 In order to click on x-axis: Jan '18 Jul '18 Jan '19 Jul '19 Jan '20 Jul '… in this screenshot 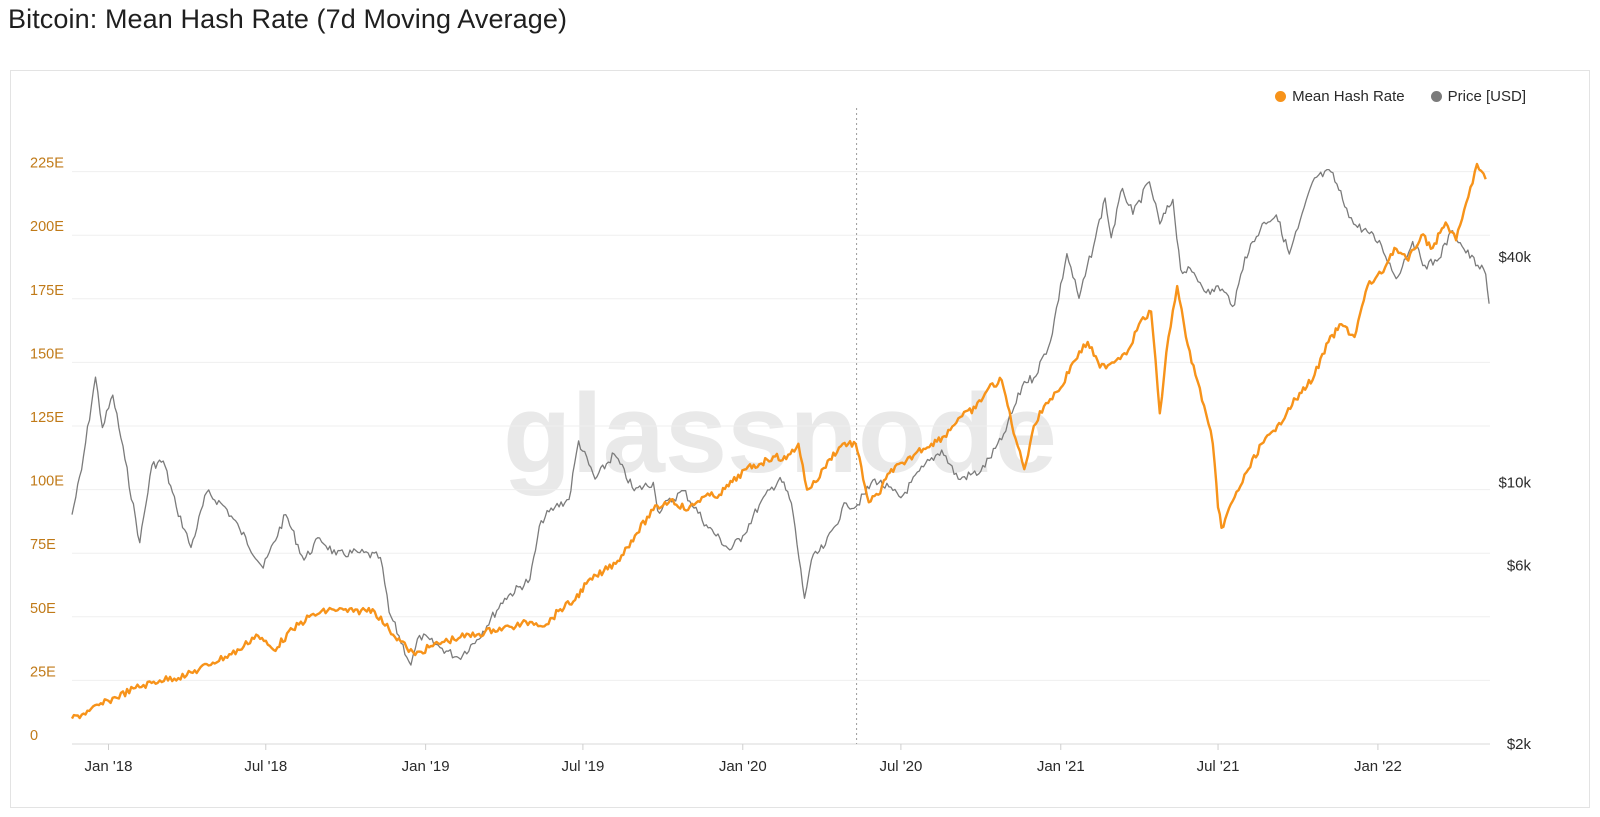, I will do `click(743, 759)`.